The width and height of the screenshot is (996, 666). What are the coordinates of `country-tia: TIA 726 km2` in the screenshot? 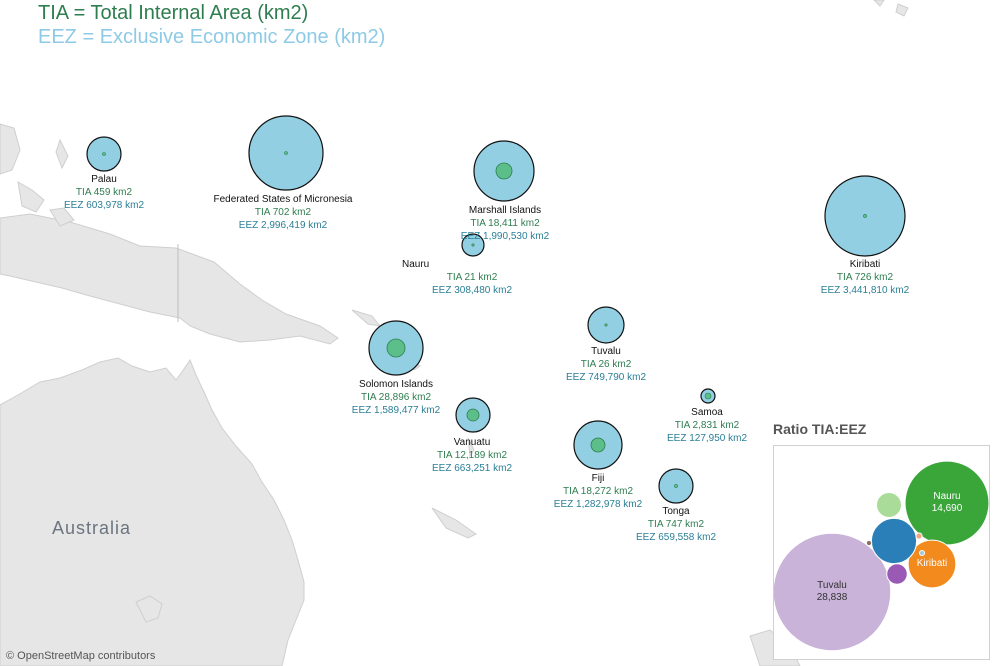 It's located at (865, 277).